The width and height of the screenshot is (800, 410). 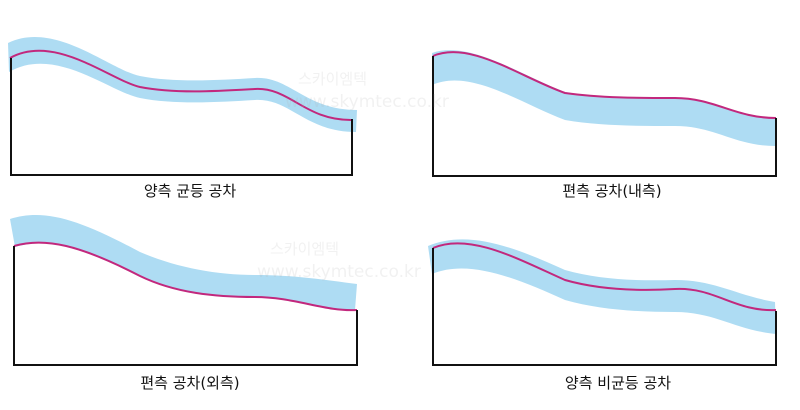 I want to click on caption-unilateral-inner: 편측 공차(내측), so click(x=612, y=191).